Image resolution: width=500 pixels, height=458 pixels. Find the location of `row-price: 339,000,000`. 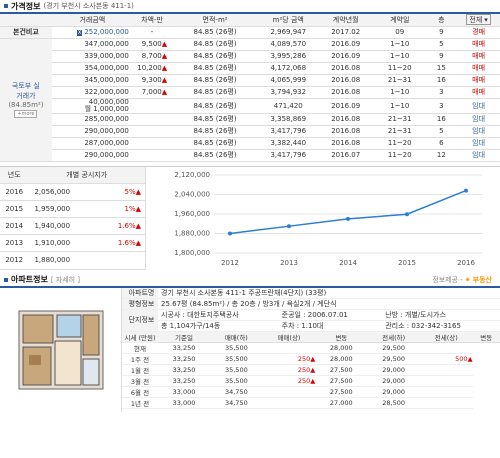

row-price: 339,000,000 is located at coordinates (92, 56).